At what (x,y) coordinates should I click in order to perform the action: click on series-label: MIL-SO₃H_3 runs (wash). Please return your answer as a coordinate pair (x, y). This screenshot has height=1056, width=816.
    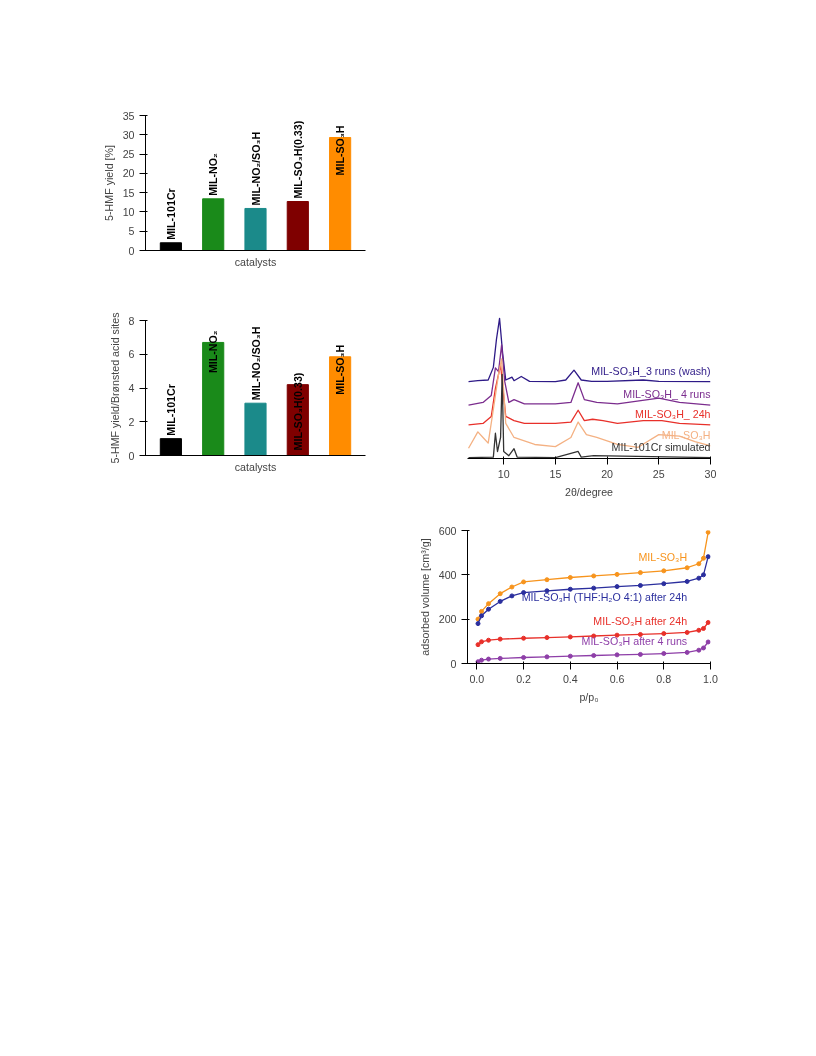
    Looking at the image, I should click on (651, 370).